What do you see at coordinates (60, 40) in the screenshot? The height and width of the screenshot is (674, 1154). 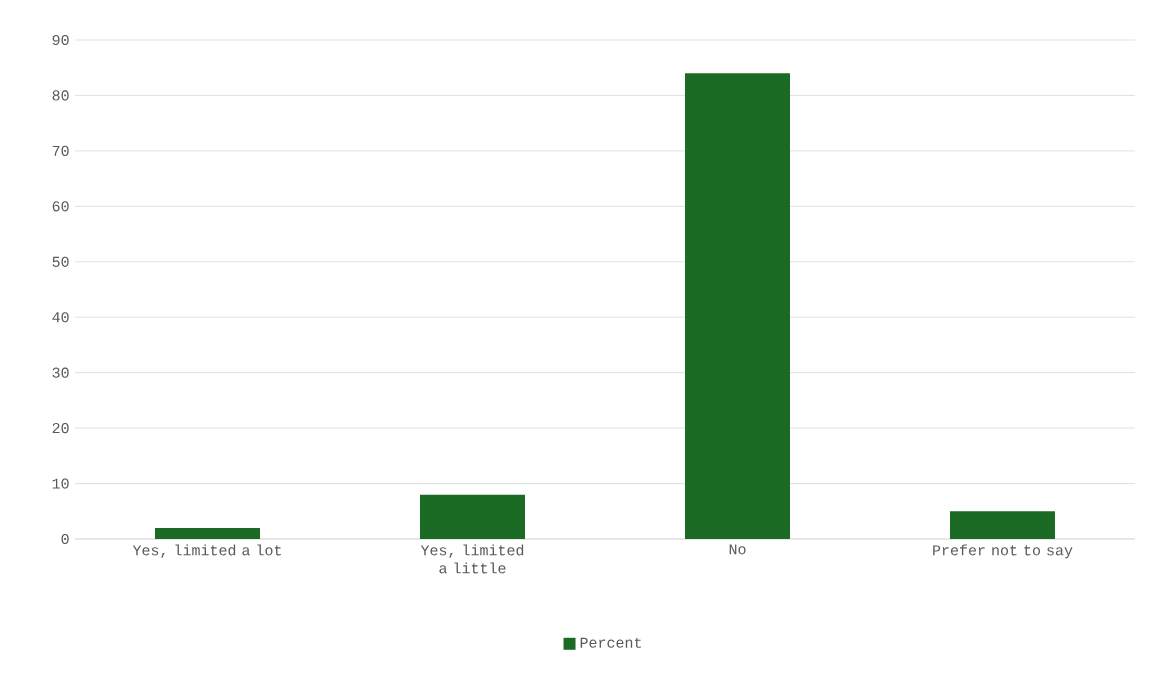 I see `y-tick-label: 90` at bounding box center [60, 40].